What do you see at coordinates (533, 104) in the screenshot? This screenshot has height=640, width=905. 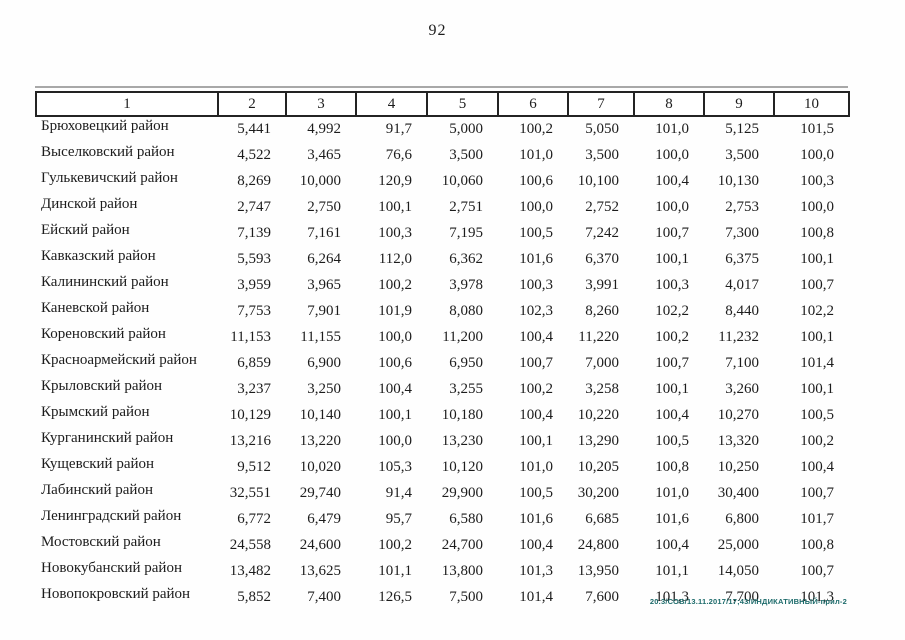 I see `column-header: 6` at bounding box center [533, 104].